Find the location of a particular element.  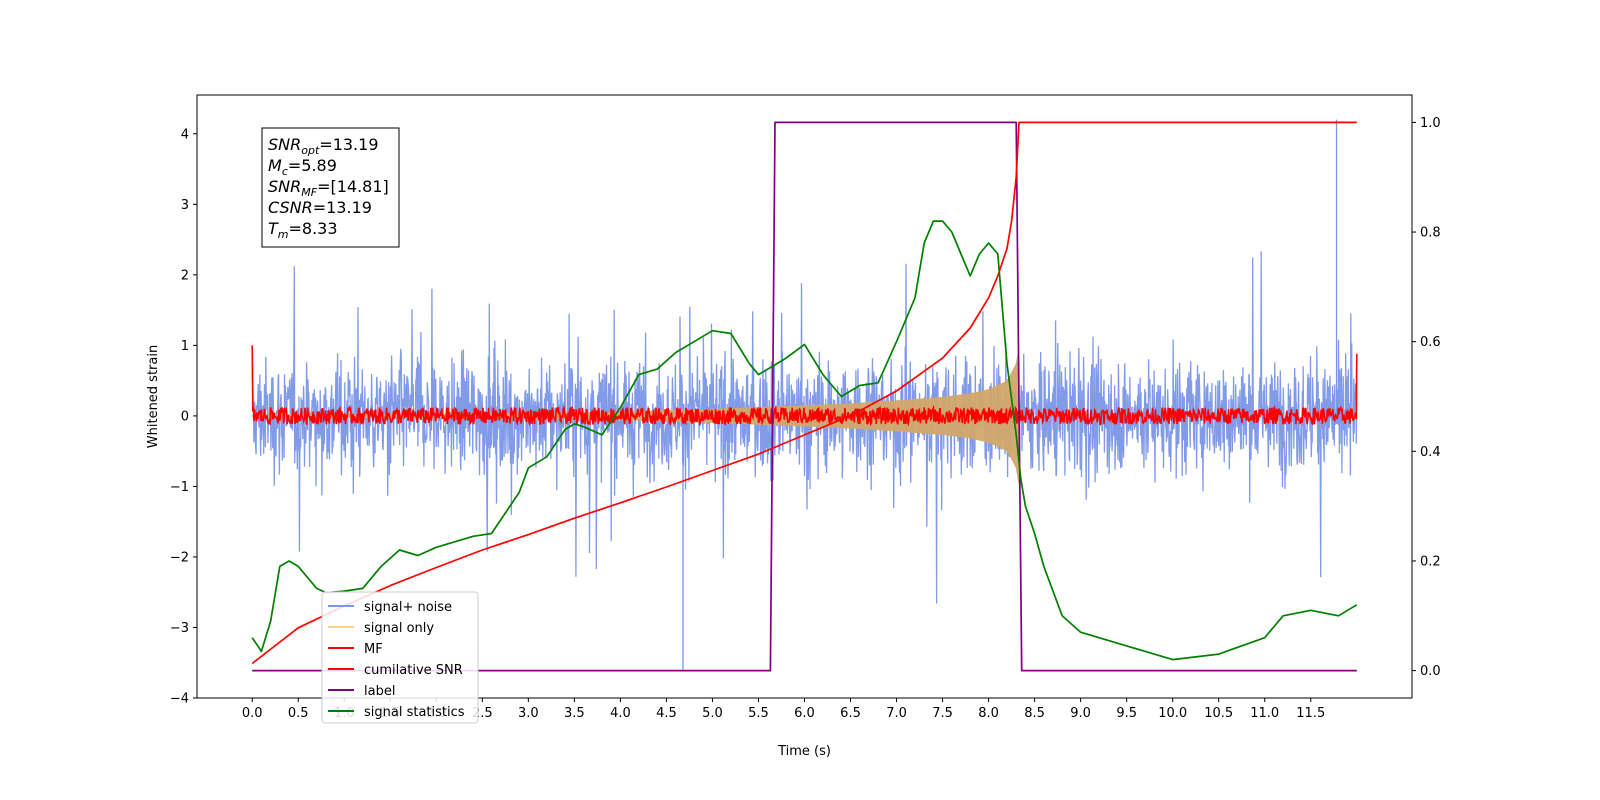

x-tick-label: 11.0 is located at coordinates (1264, 713).